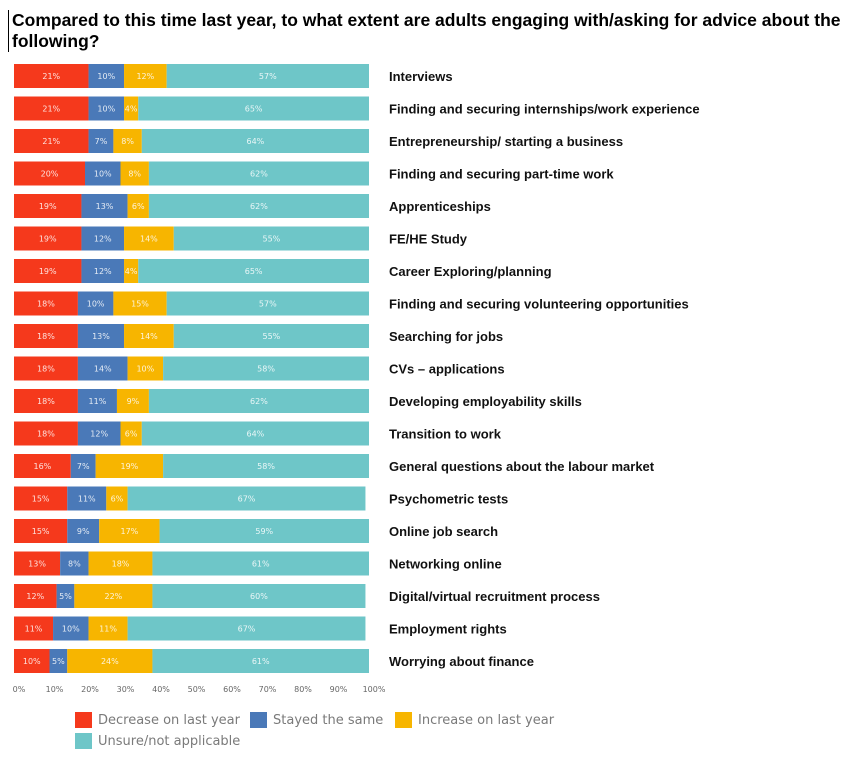  What do you see at coordinates (486, 720) in the screenshot?
I see `legend-label: Increase on last year` at bounding box center [486, 720].